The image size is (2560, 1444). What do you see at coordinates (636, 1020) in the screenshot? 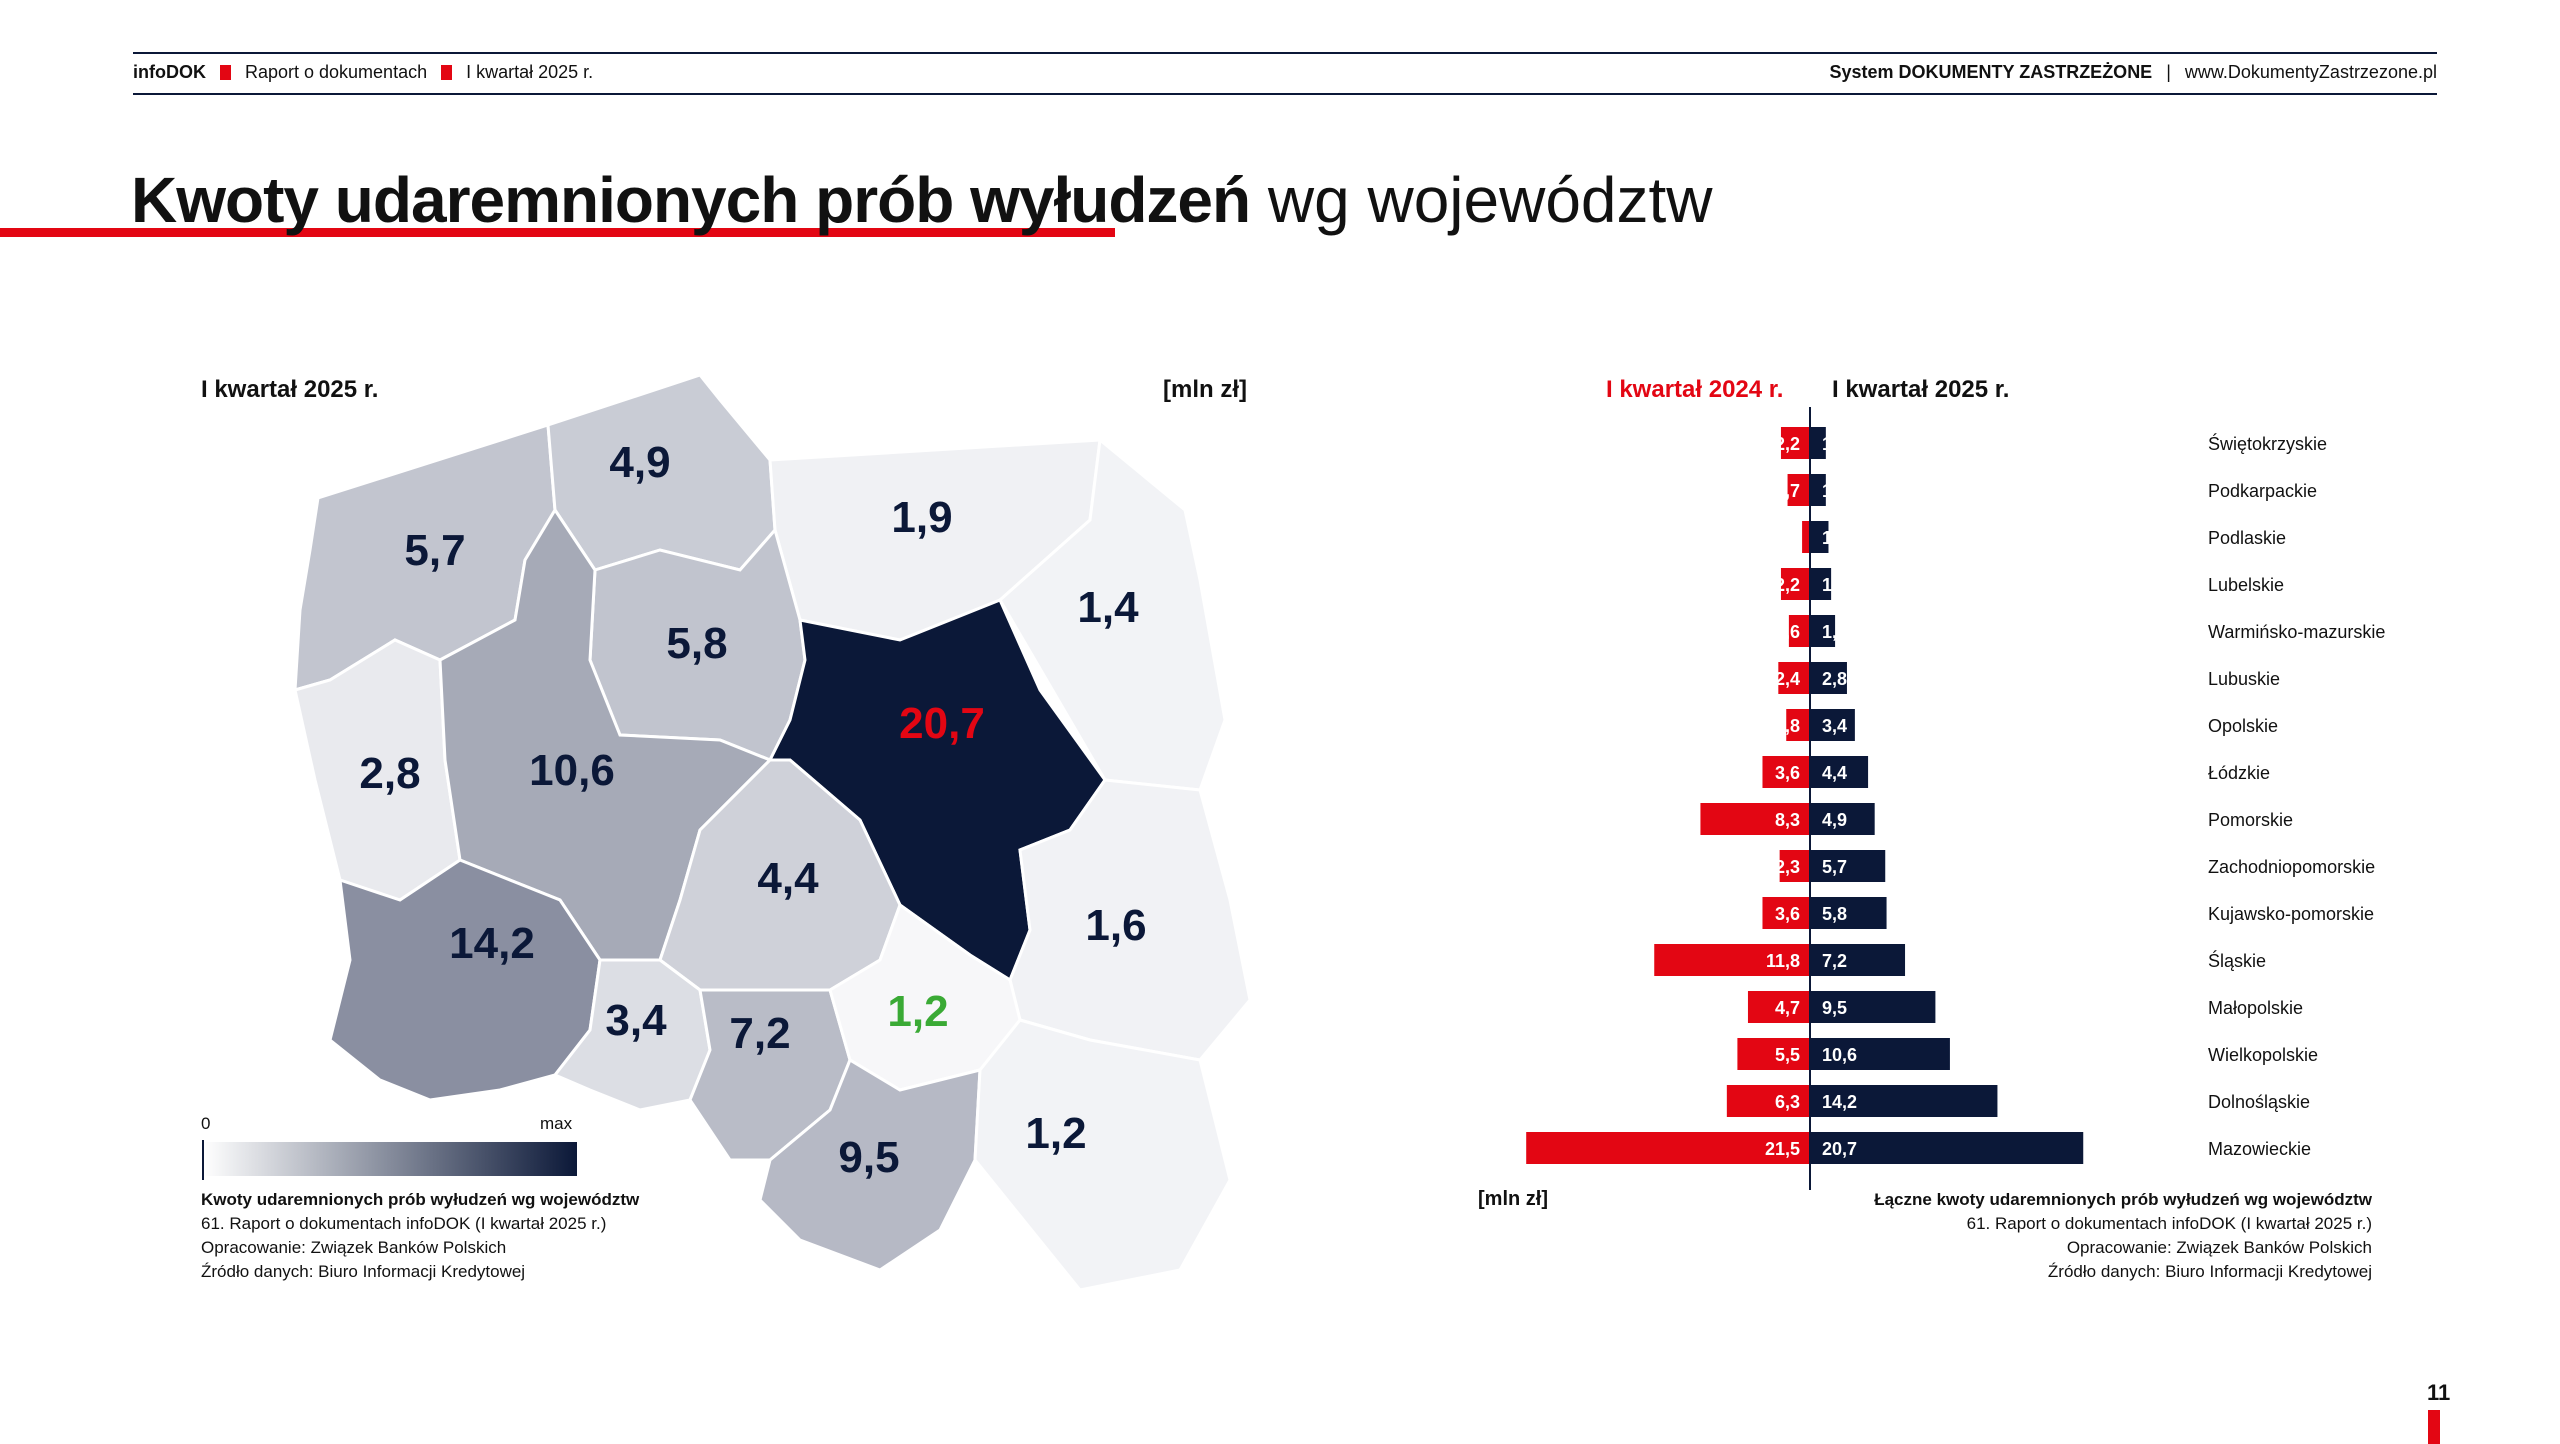
I see `map-value-label: 3,4` at bounding box center [636, 1020].